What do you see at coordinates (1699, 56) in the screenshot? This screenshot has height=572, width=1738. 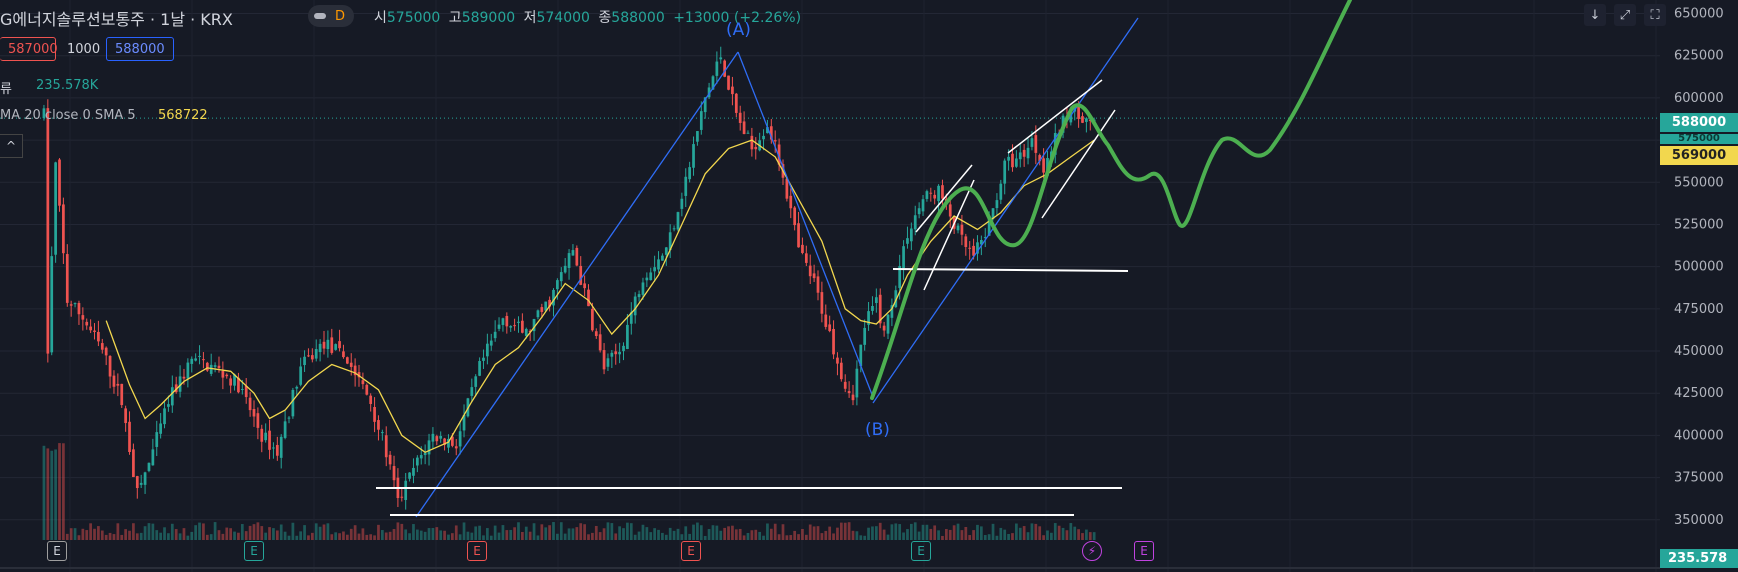 I see `y-tick-label: 625000` at bounding box center [1699, 56].